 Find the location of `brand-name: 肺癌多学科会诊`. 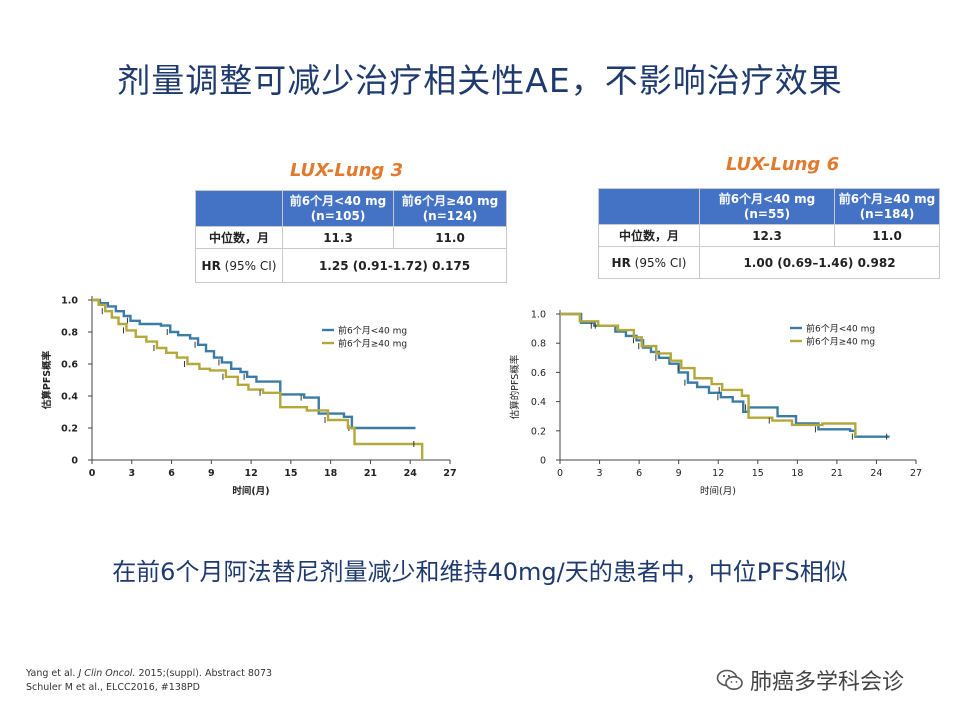

brand-name: 肺癌多学科会诊 is located at coordinates (827, 682).